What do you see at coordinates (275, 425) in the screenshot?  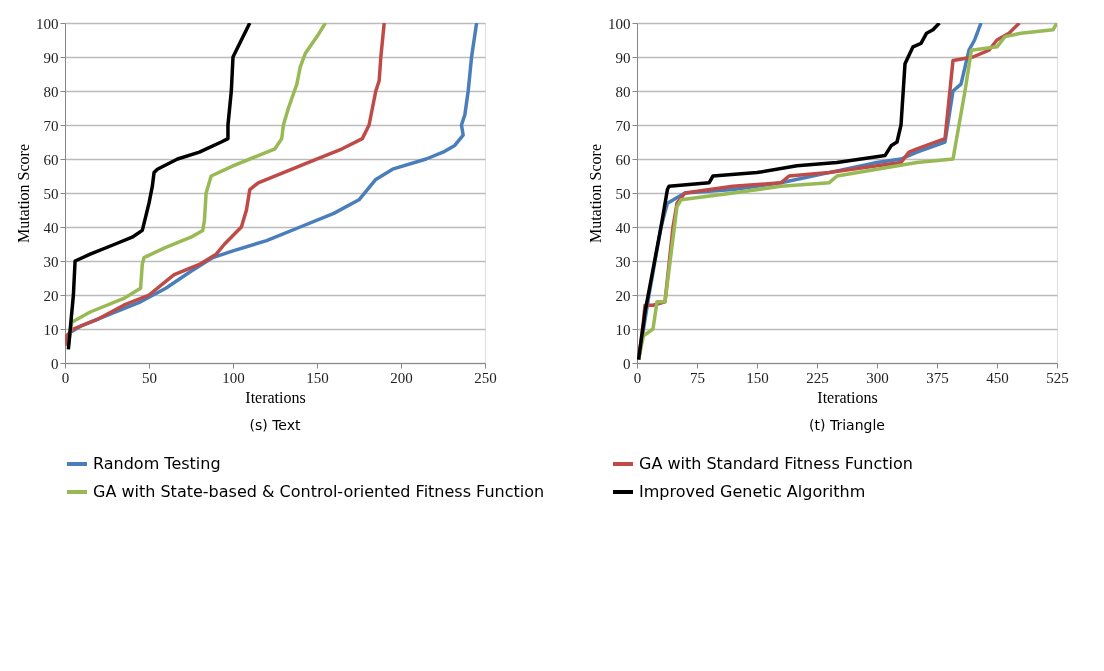 I see `text: (s) Text` at bounding box center [275, 425].